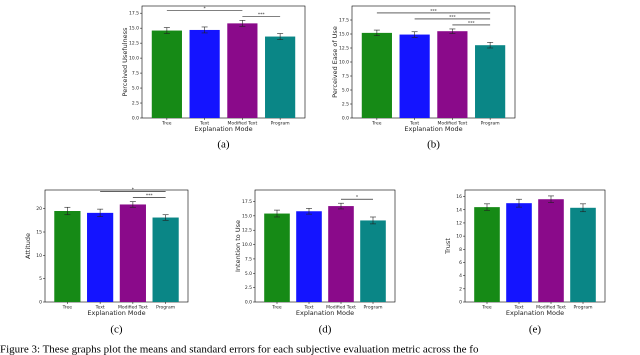 Image resolution: width=640 pixels, height=355 pixels. I want to click on y-tick-label: 20, so click(39, 209).